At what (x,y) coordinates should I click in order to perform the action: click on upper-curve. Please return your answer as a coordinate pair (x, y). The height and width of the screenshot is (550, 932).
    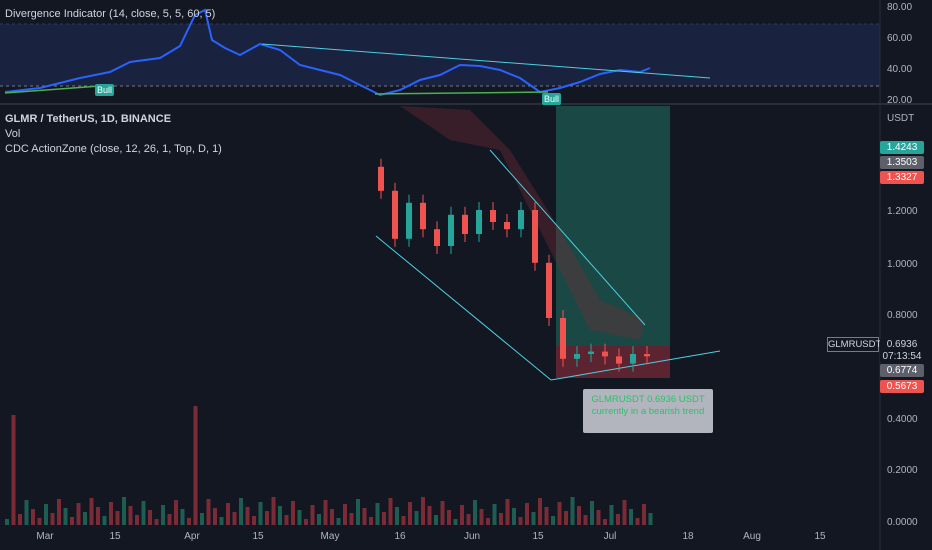
    Looking at the image, I should click on (567, 237).